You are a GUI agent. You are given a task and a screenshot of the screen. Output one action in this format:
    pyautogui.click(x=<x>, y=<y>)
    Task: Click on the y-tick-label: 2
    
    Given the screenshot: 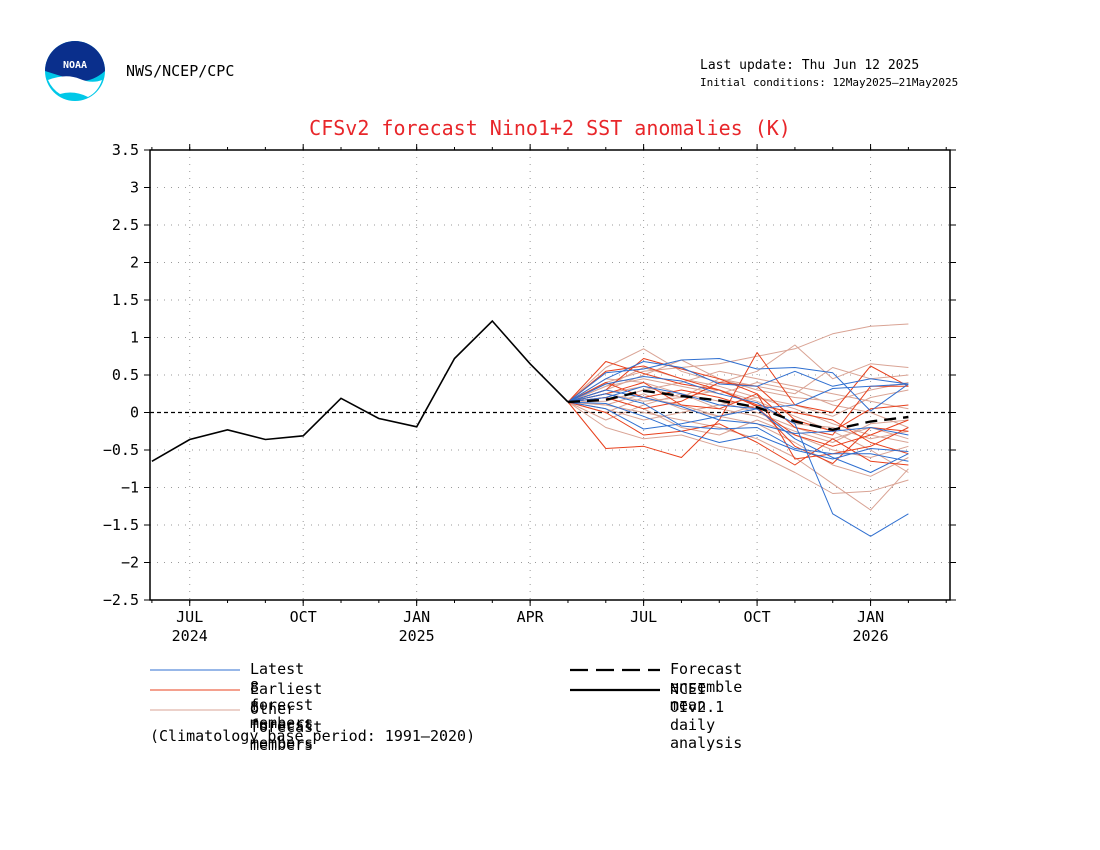 What is the action you would take?
    pyautogui.click(x=134, y=263)
    